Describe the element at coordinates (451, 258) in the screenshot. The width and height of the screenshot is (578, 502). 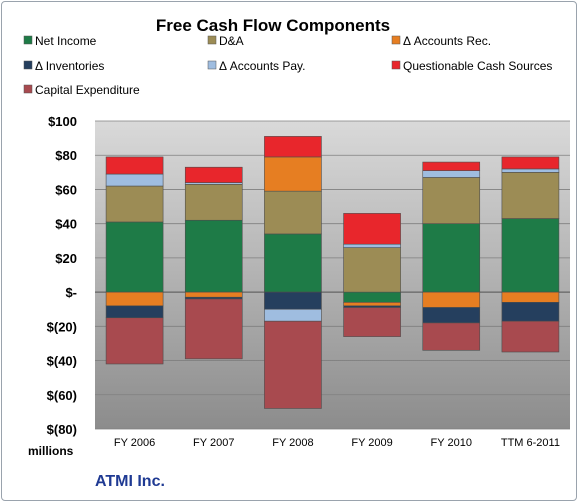
I see `bar-net-income-fy-2010` at that location.